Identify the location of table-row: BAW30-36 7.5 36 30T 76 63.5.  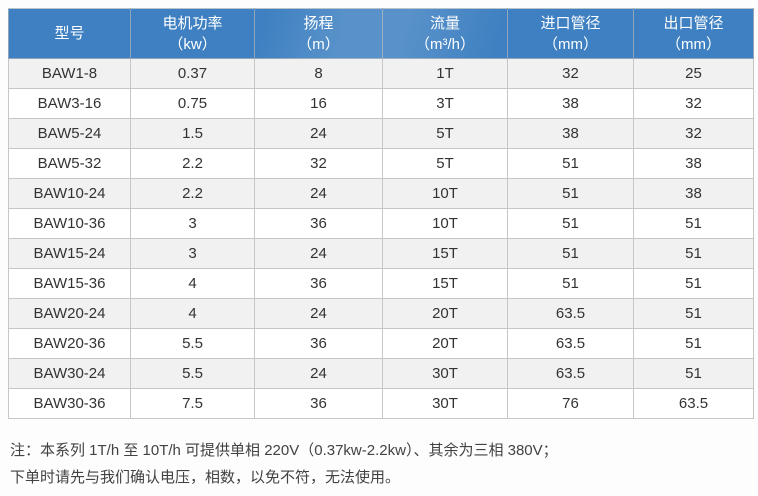
(381, 403).